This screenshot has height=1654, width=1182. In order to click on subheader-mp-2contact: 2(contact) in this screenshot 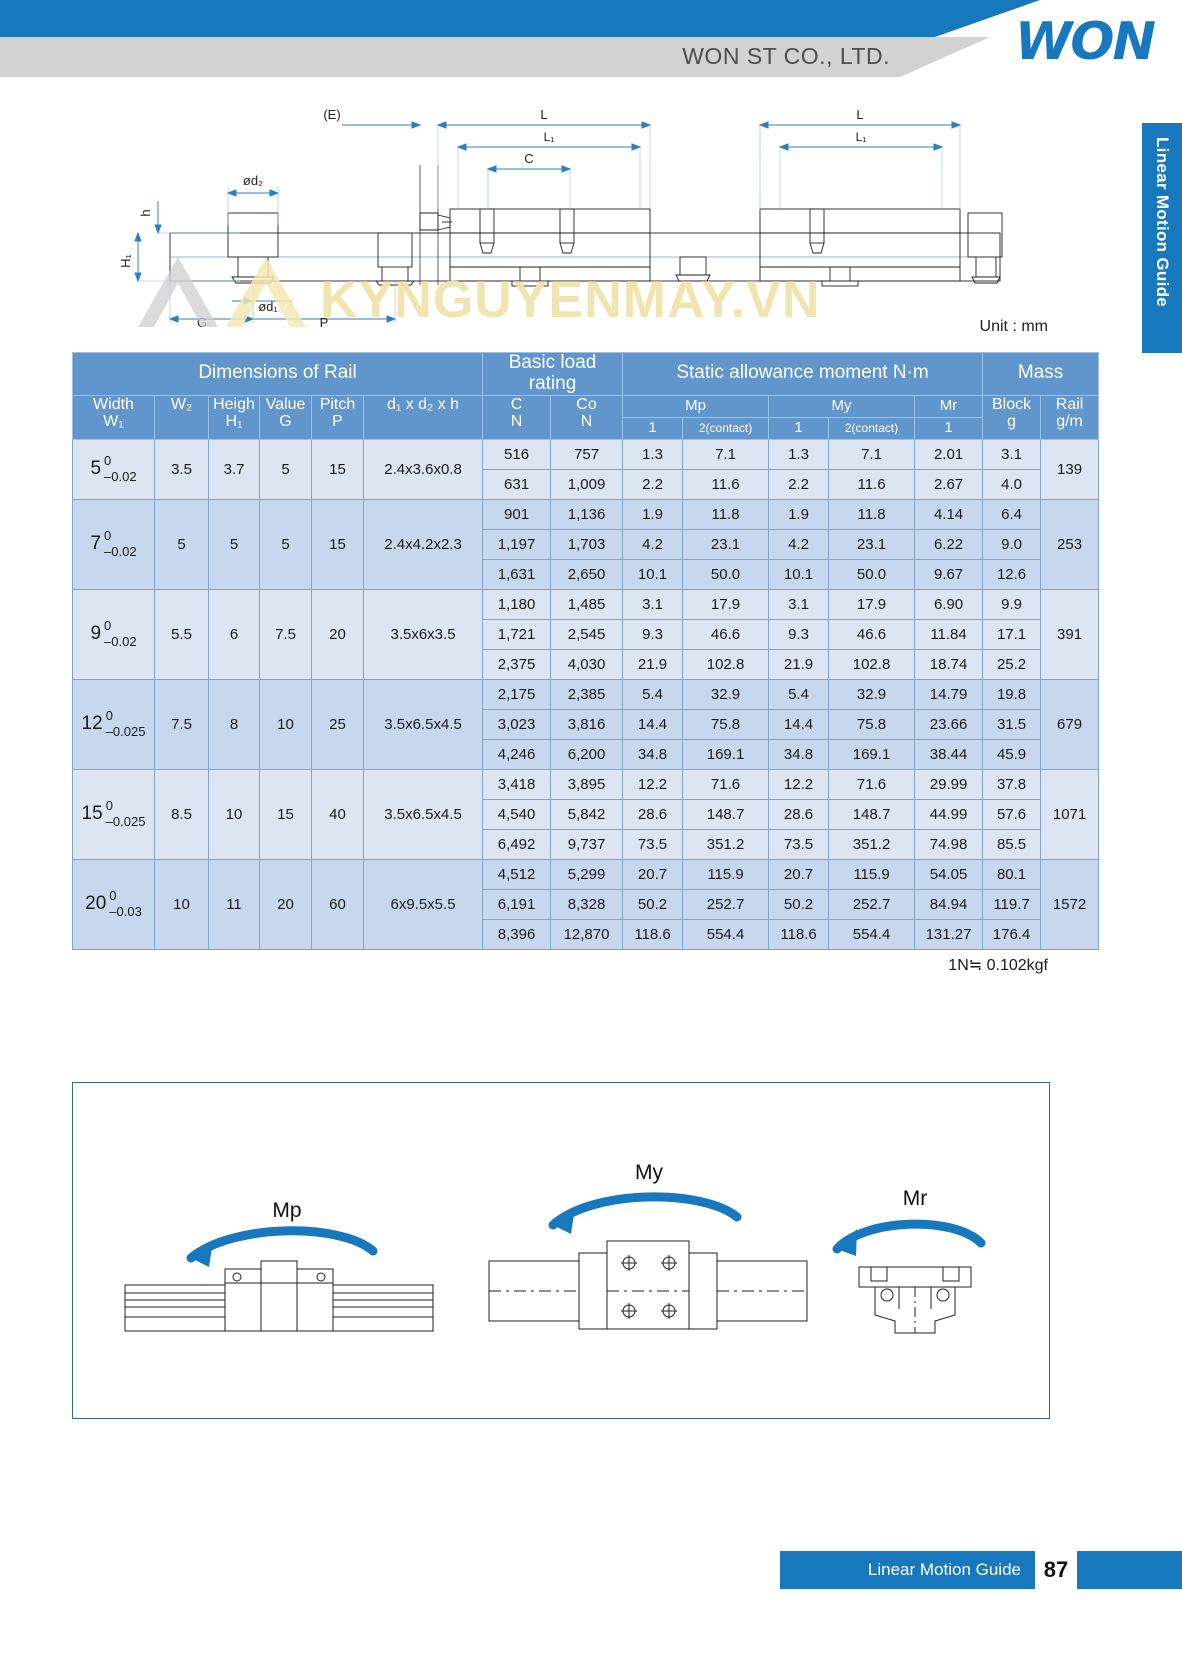, I will do `click(726, 428)`.